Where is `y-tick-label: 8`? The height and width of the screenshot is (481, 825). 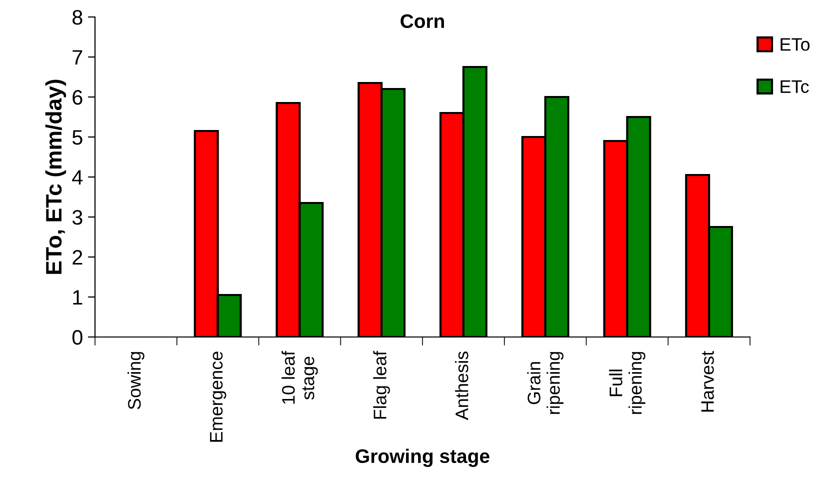
y-tick-label: 8 is located at coordinates (77, 17).